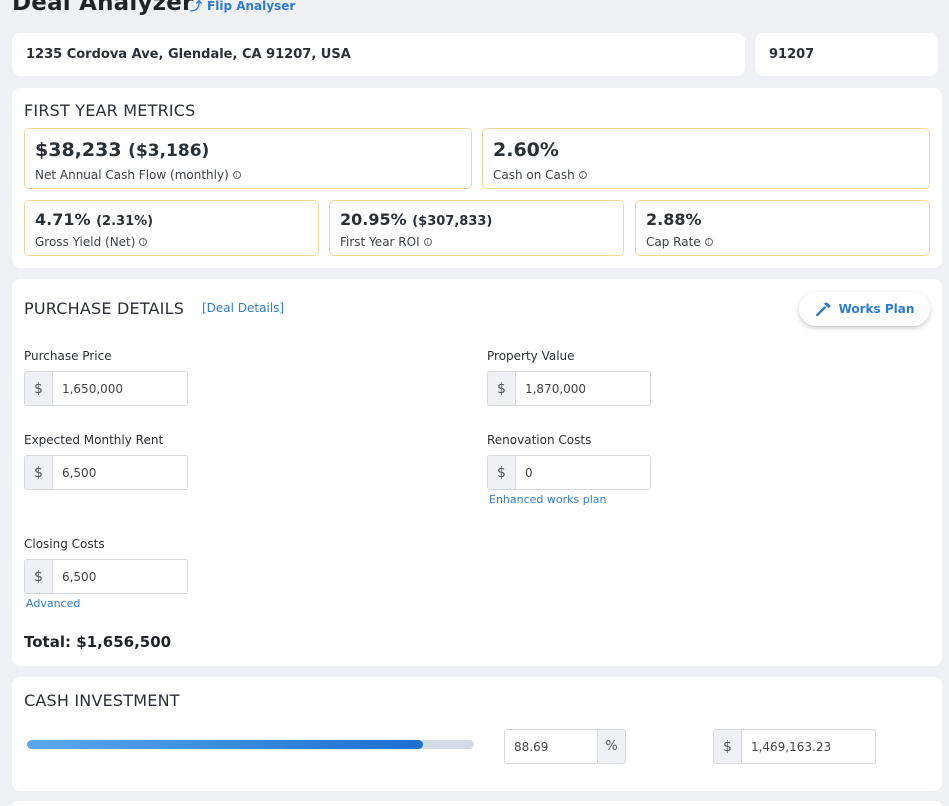 The height and width of the screenshot is (806, 949). What do you see at coordinates (674, 219) in the screenshot?
I see `cap-rate-value: 2.88%` at bounding box center [674, 219].